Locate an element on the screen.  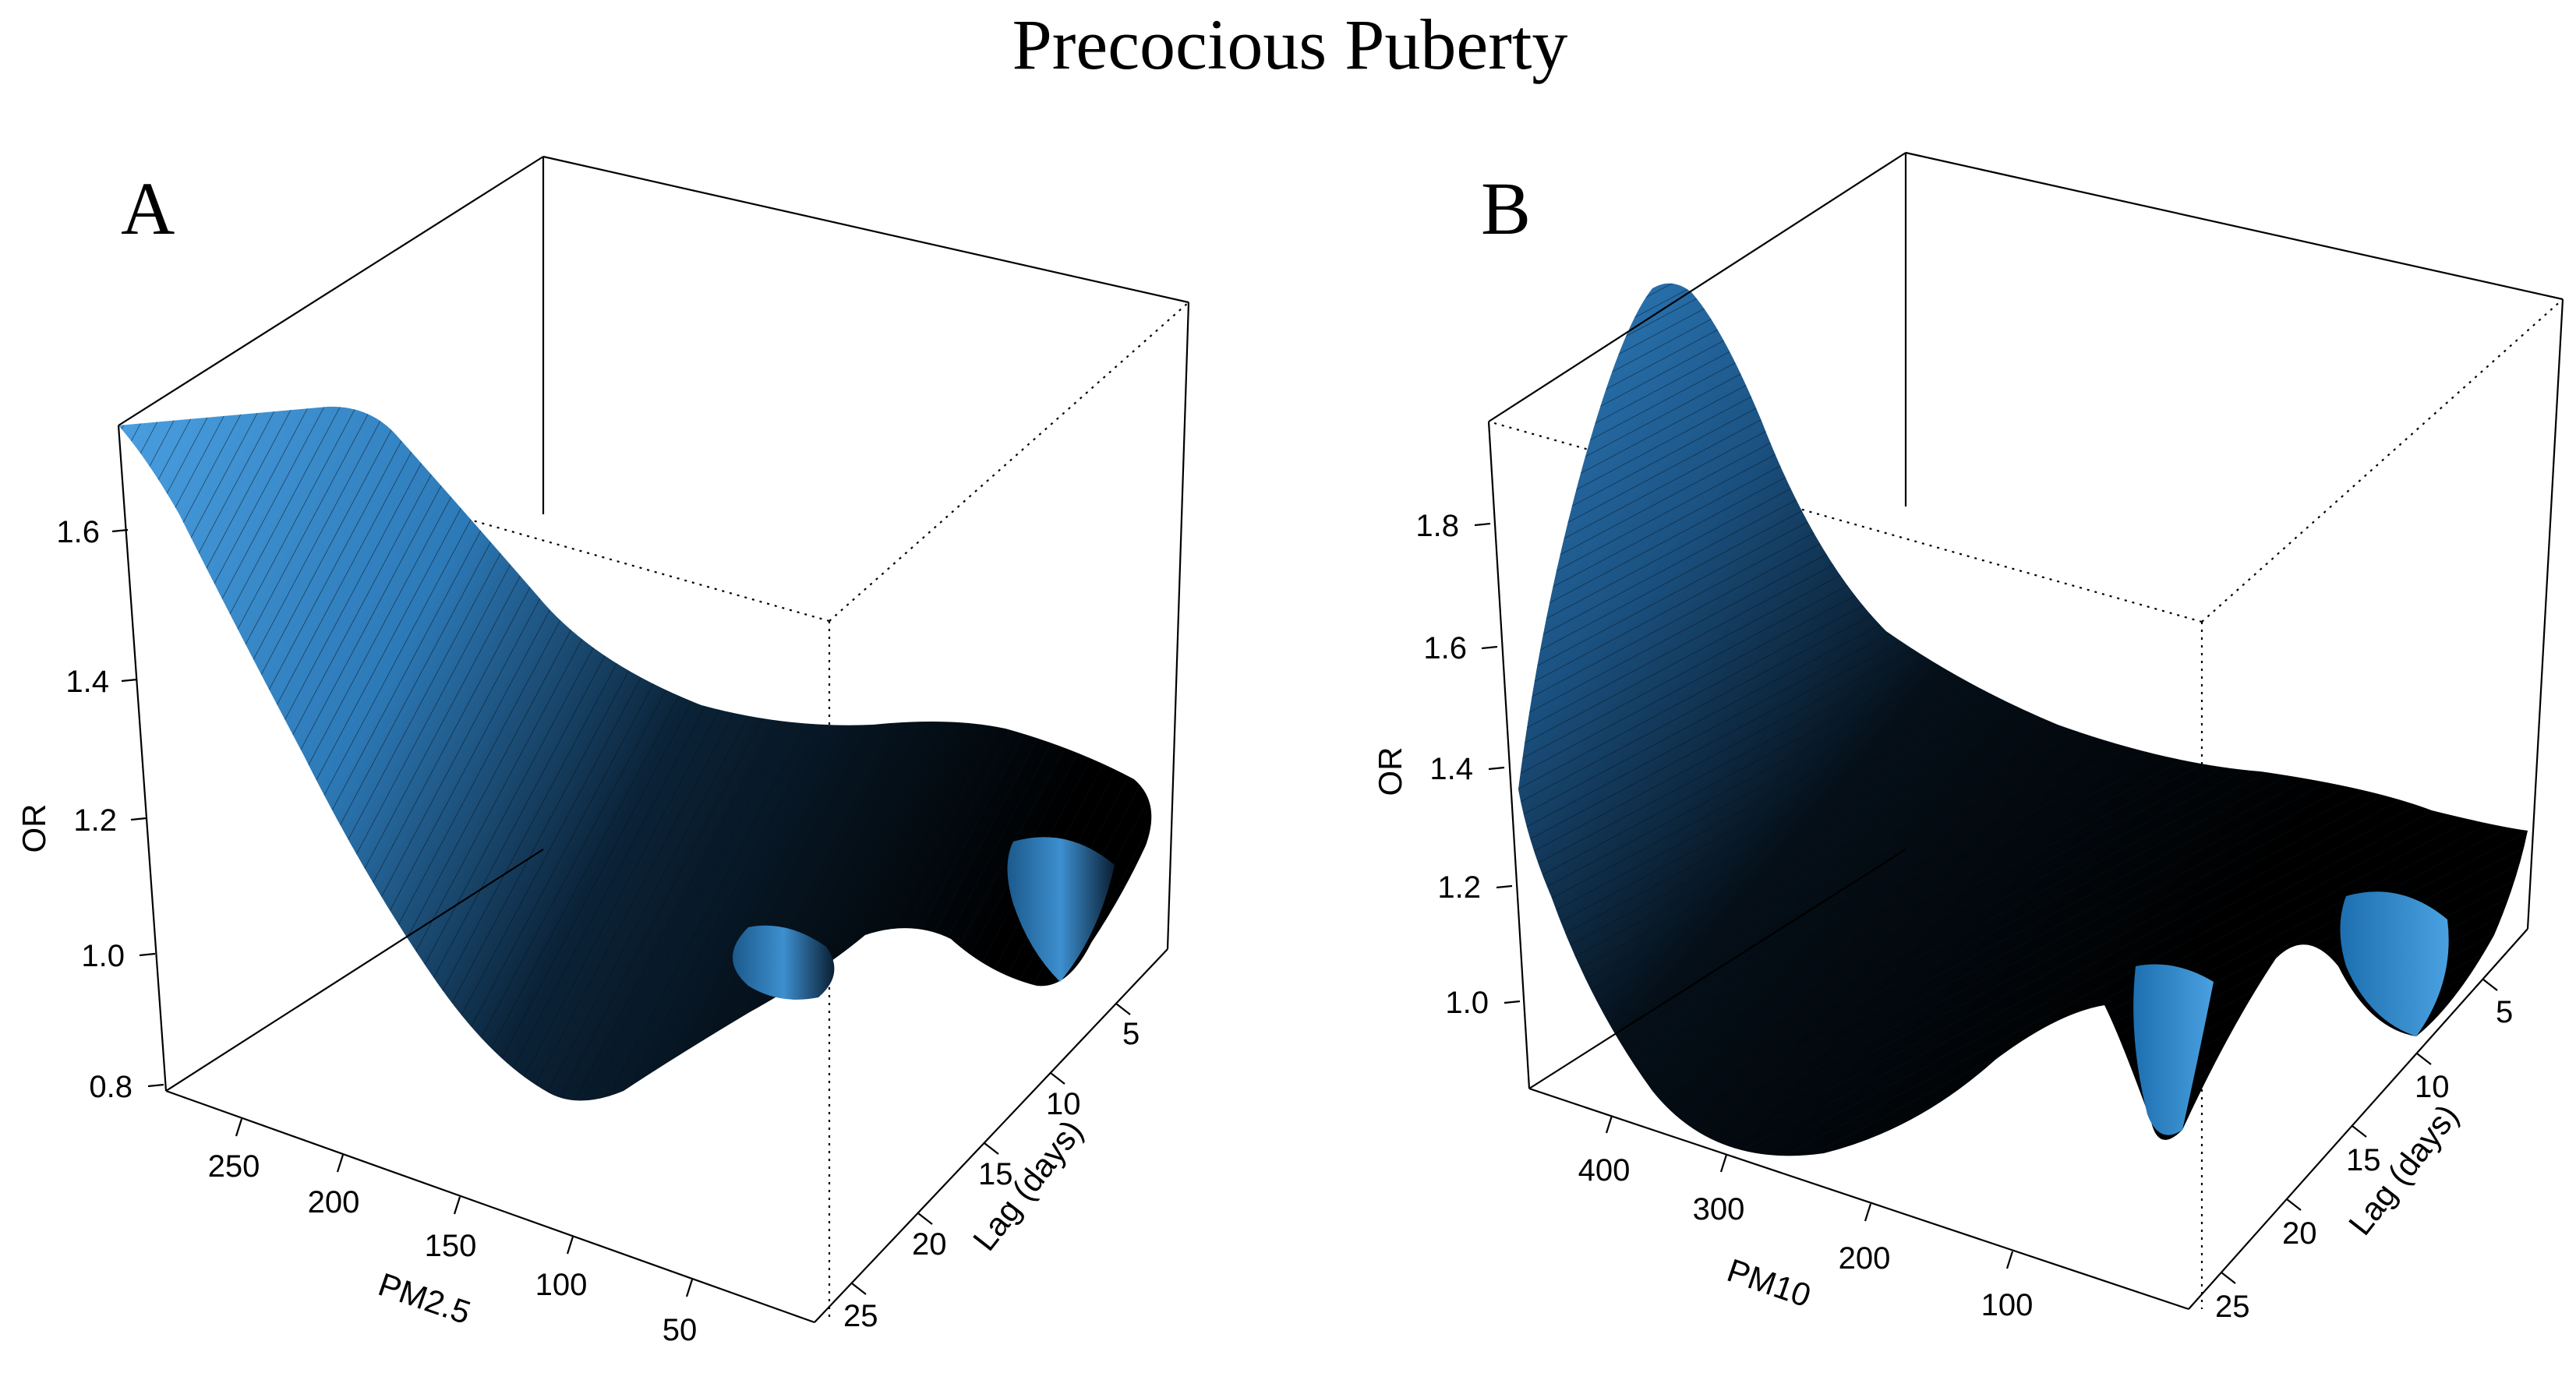
panel-b-y-tick-label: 25 is located at coordinates (2232, 1307).